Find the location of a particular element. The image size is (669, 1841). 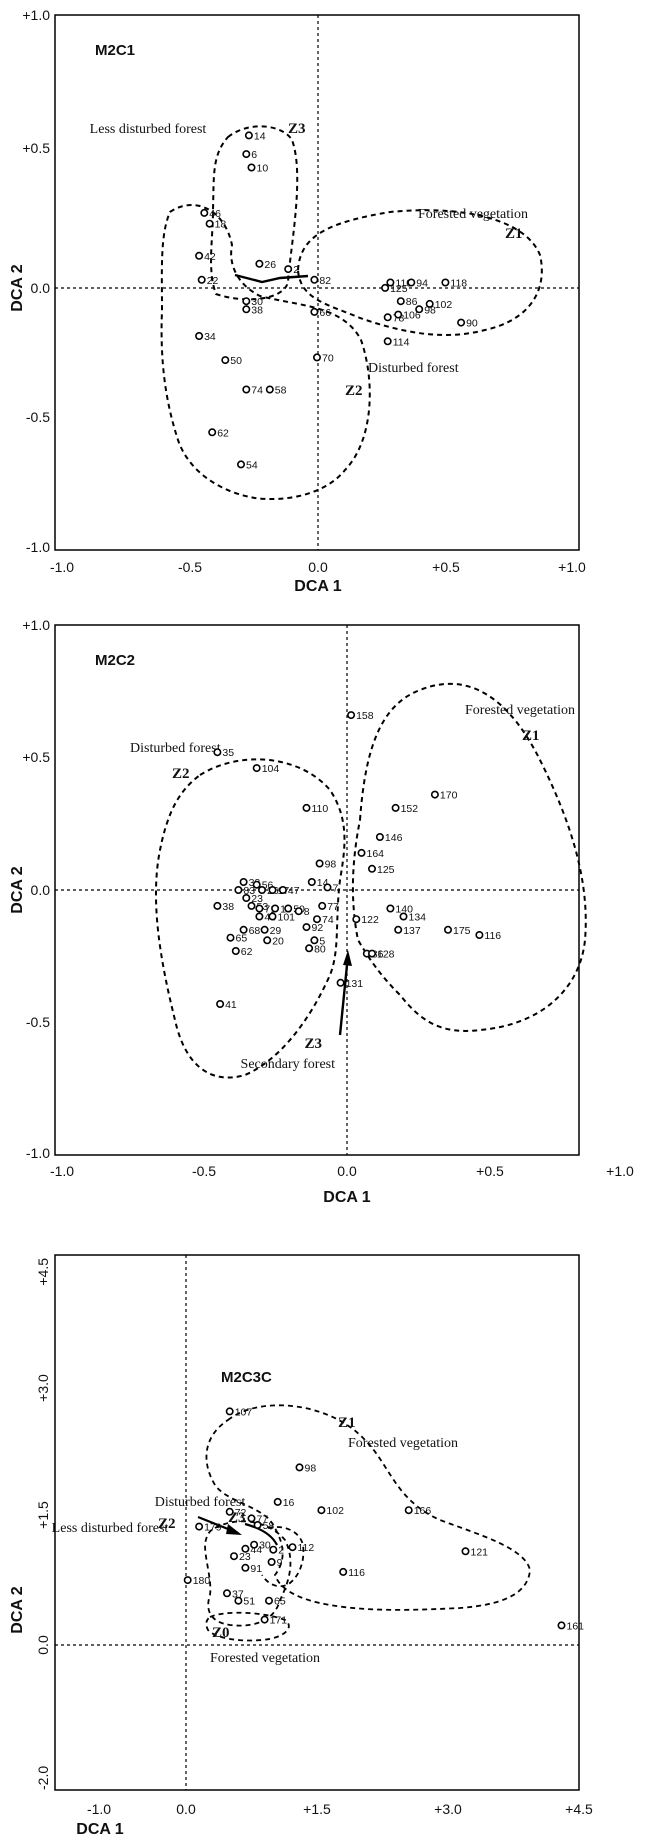

point-label: 71 is located at coordinates (270, 910).